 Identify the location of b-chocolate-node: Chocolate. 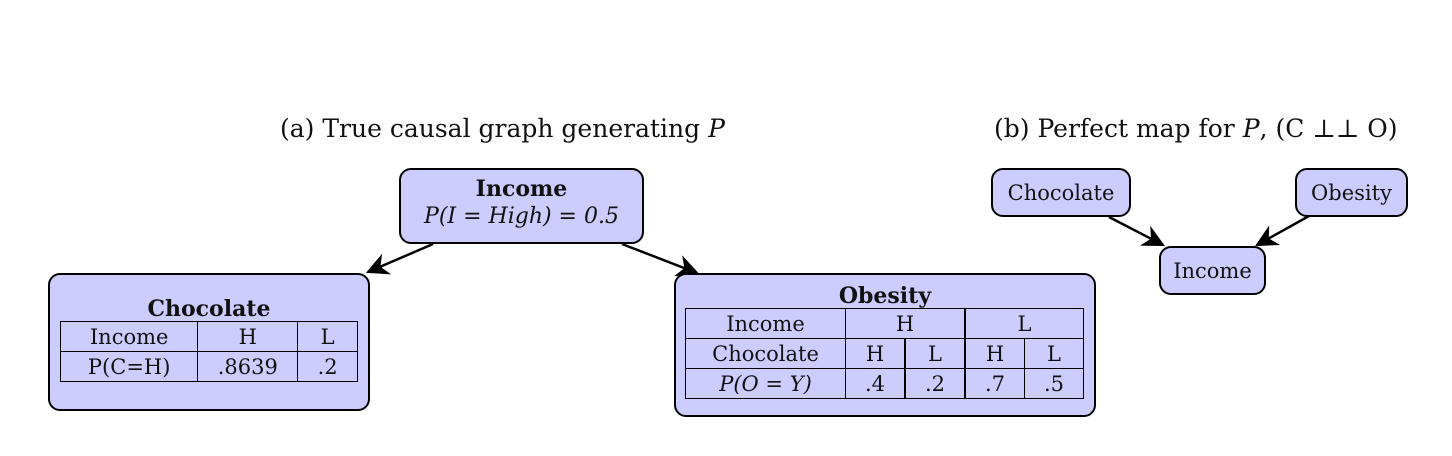
(1061, 192).